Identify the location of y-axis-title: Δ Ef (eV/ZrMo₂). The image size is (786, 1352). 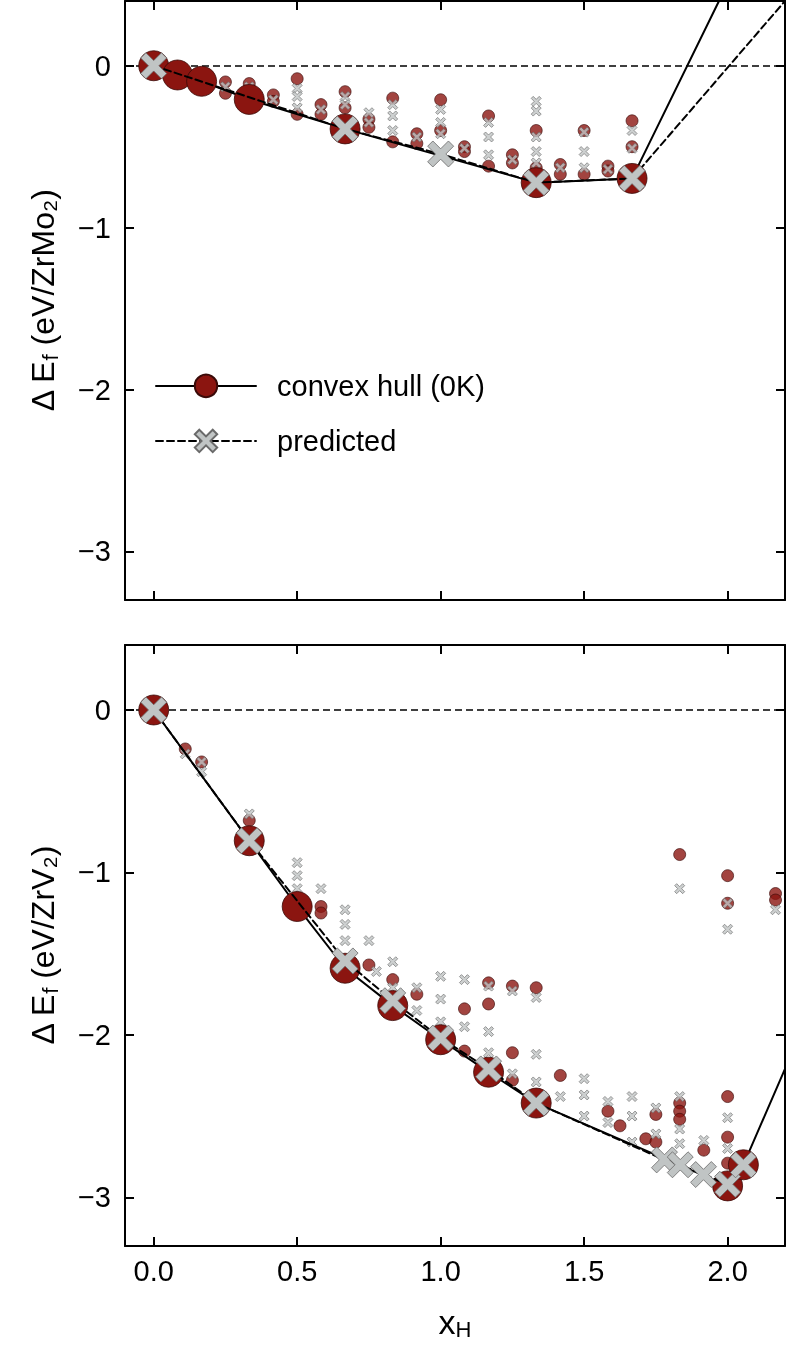
(44, 300).